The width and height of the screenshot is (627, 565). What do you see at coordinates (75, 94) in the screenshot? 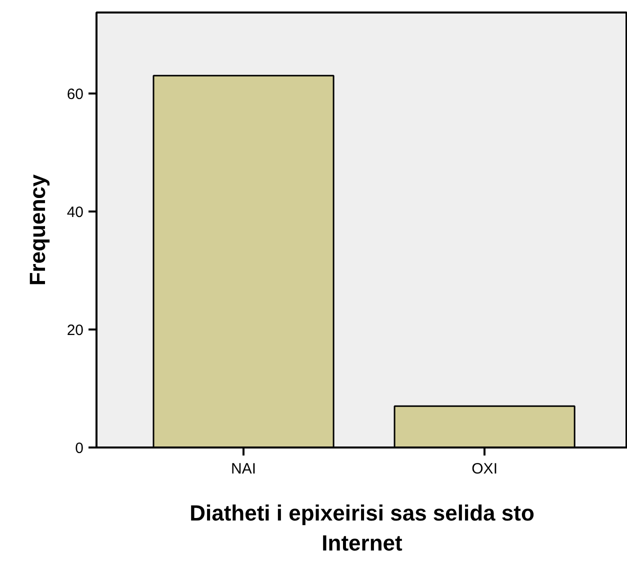
I see `y-tick-label: 60` at bounding box center [75, 94].